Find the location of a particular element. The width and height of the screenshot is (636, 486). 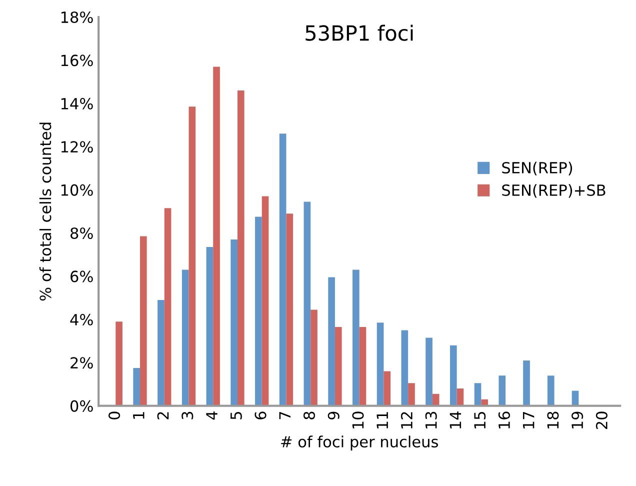

y-tick-label: 2% is located at coordinates (81, 363).